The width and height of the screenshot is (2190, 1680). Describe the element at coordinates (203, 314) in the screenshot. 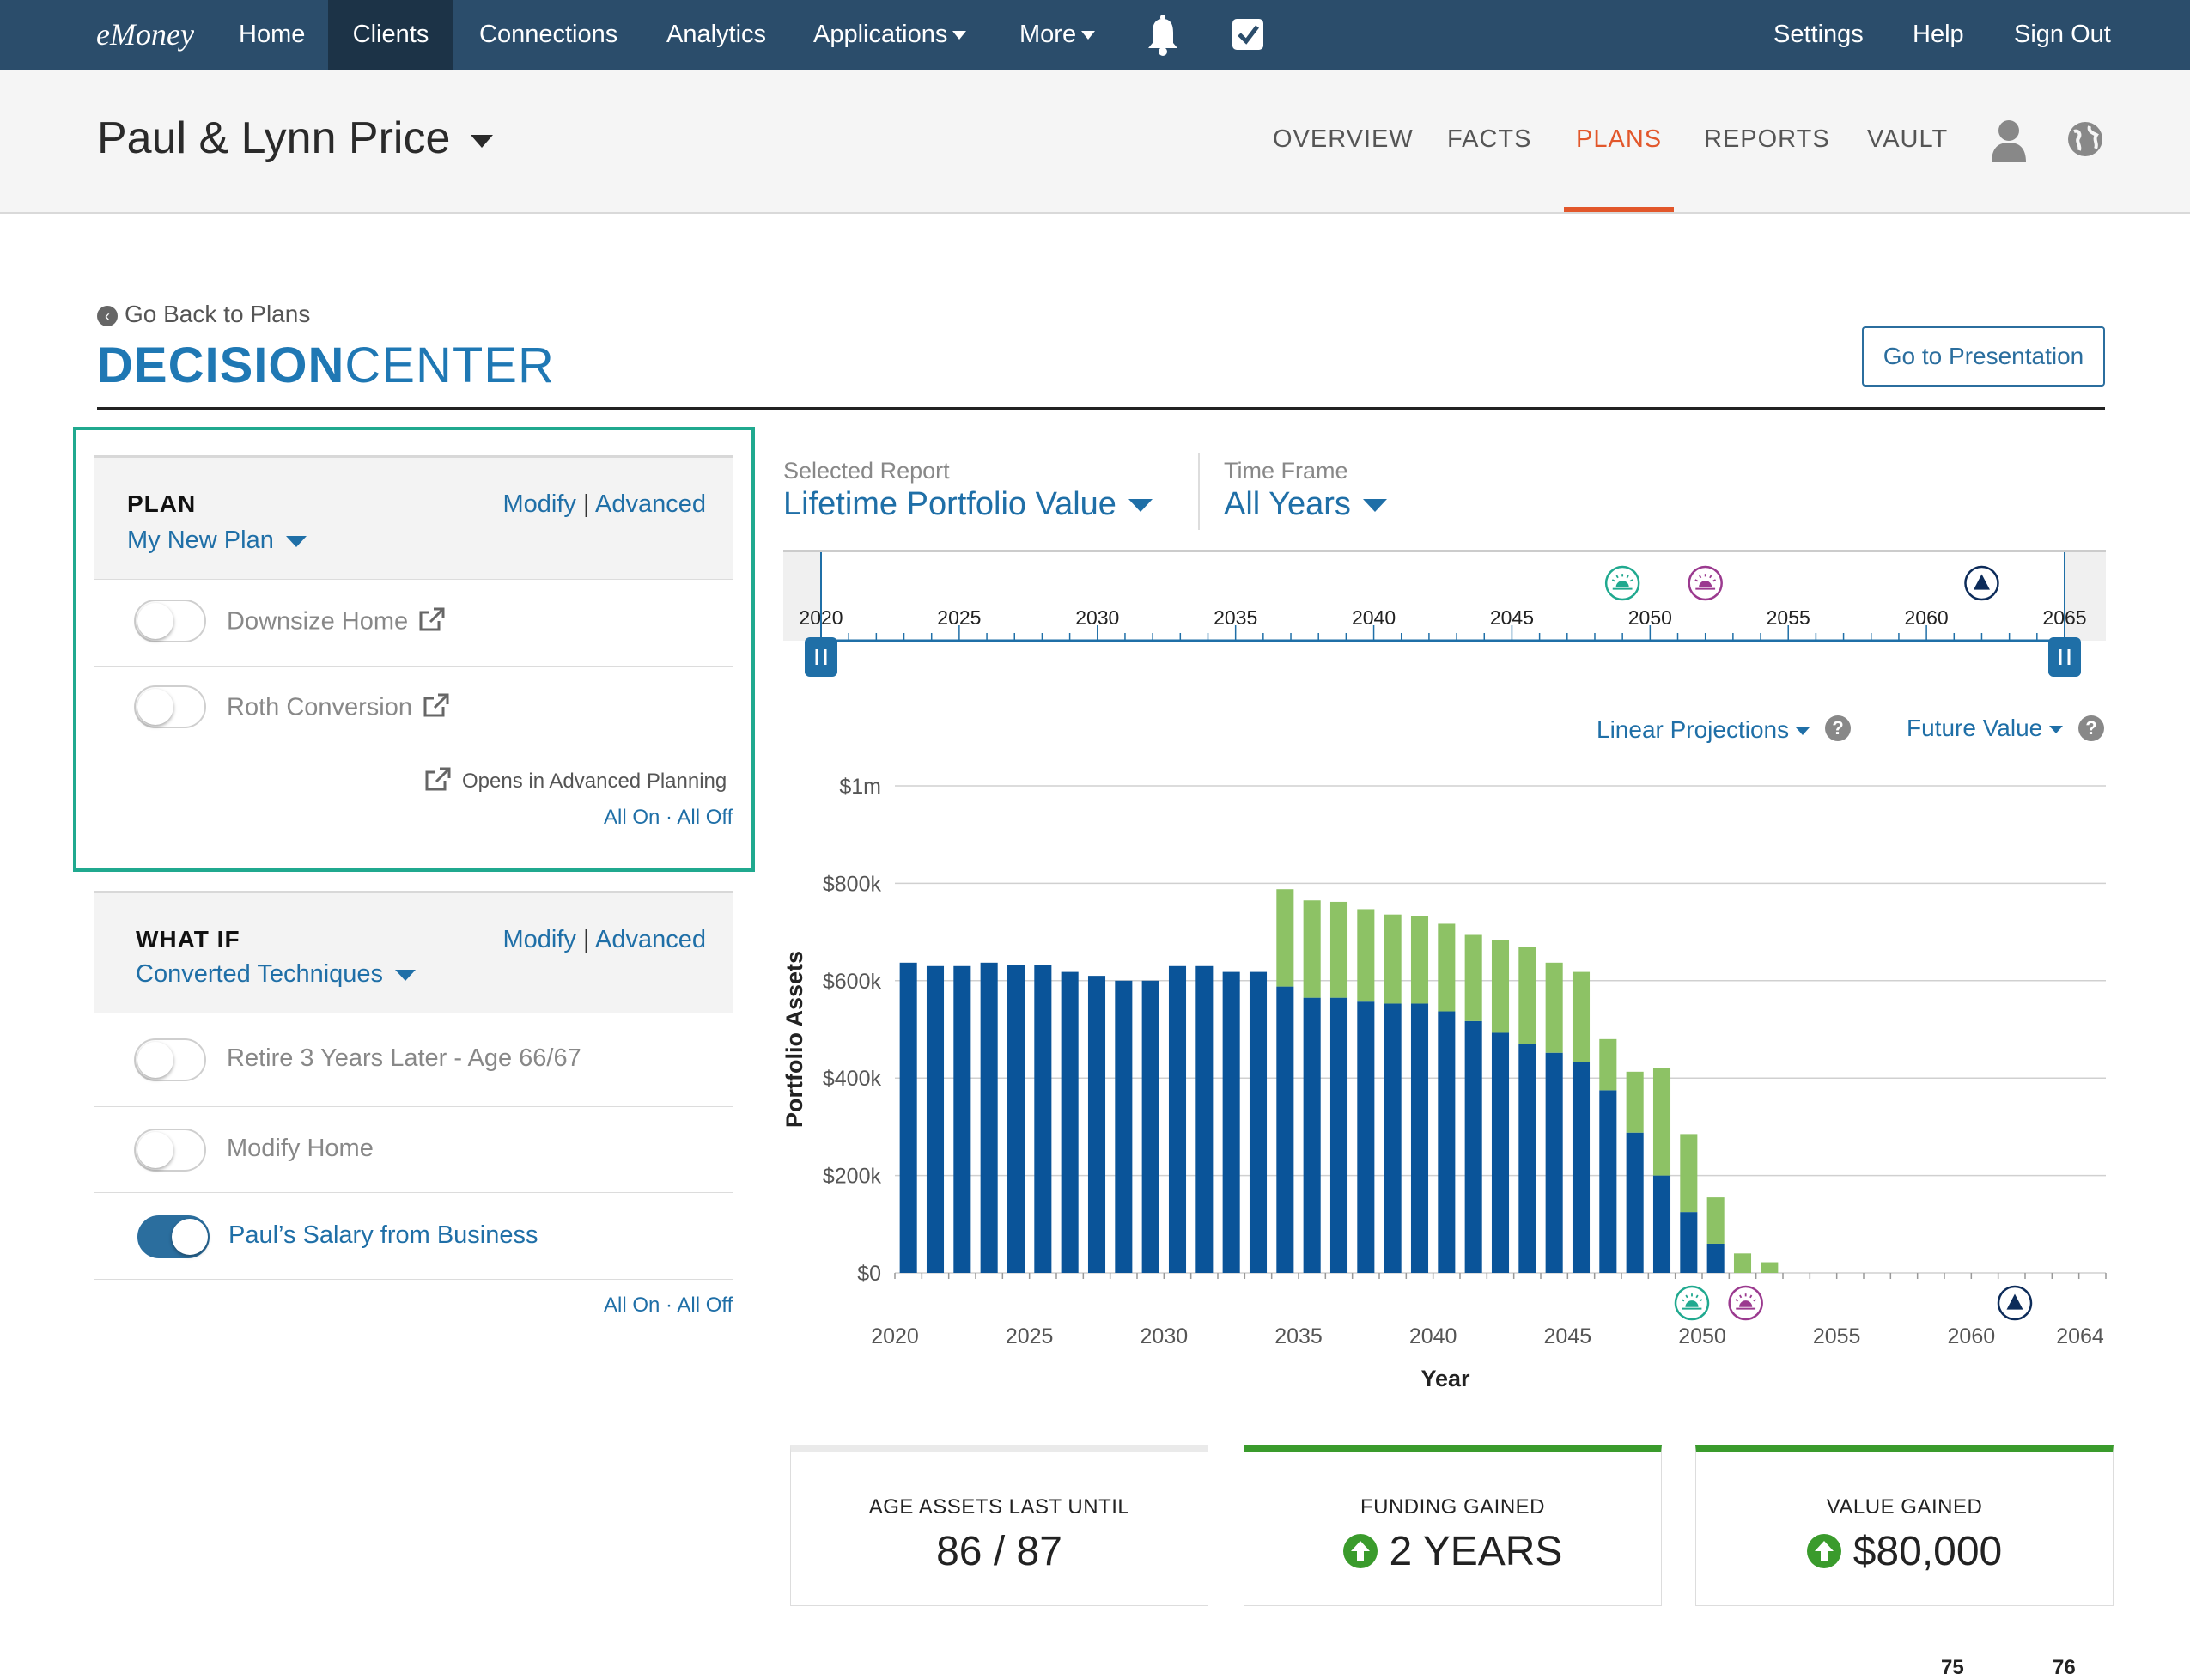

I see `back-to-plans-link: ‹ Go Back to Plans` at that location.